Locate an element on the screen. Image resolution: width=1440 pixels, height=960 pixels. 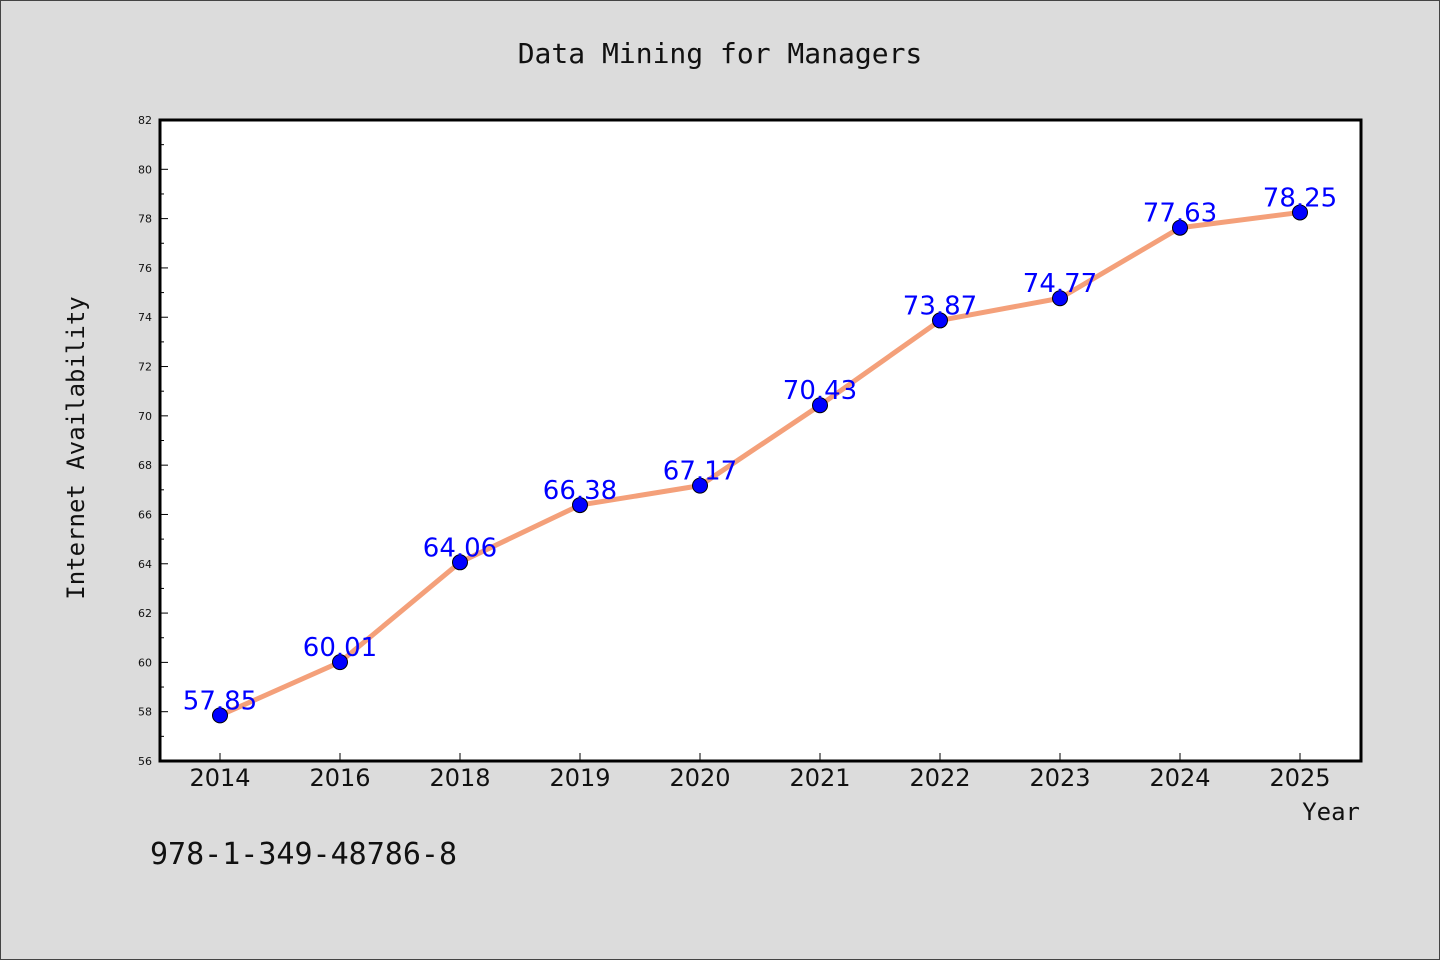
x-axis: 2014 2016 2018 2019 2020 2021 2022 2023 2024 2025 is located at coordinates (760, 772).